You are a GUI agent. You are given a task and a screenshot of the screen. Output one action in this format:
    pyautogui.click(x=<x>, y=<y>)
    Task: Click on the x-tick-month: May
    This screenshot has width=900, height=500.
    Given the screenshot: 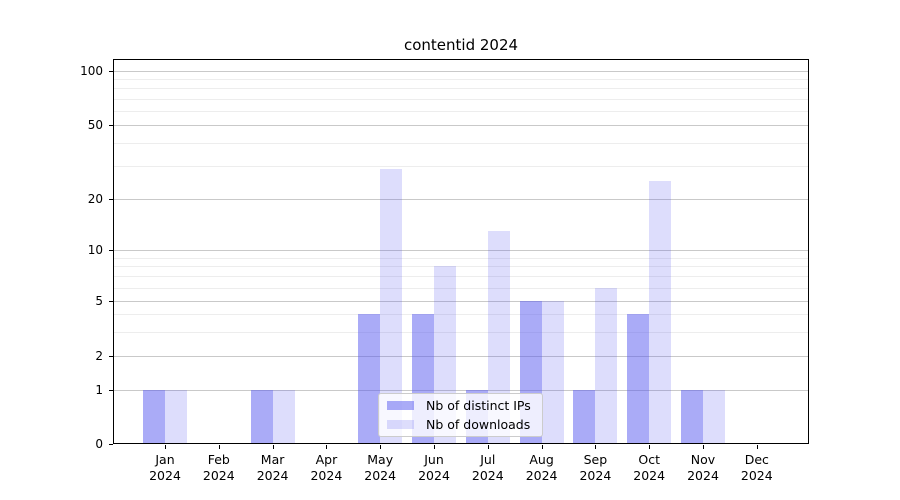 What is the action you would take?
    pyautogui.click(x=380, y=459)
    